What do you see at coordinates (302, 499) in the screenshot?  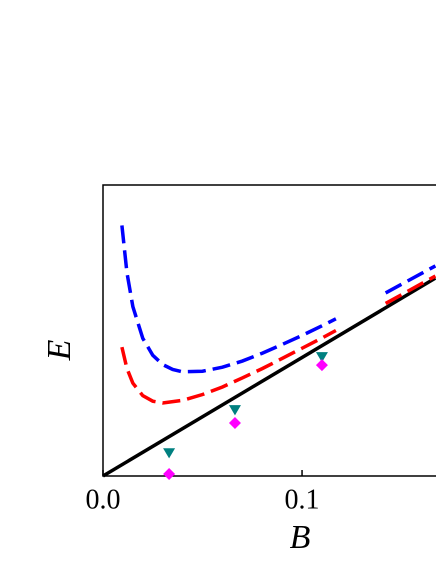 I see `x-tick-label: 0.1` at bounding box center [302, 499].